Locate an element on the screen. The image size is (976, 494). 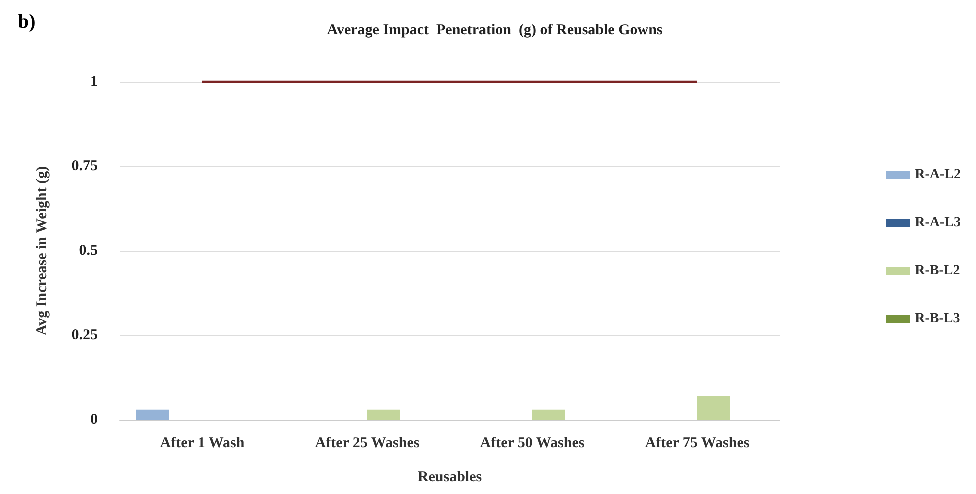
y-tick-label: 1 is located at coordinates (94, 82).